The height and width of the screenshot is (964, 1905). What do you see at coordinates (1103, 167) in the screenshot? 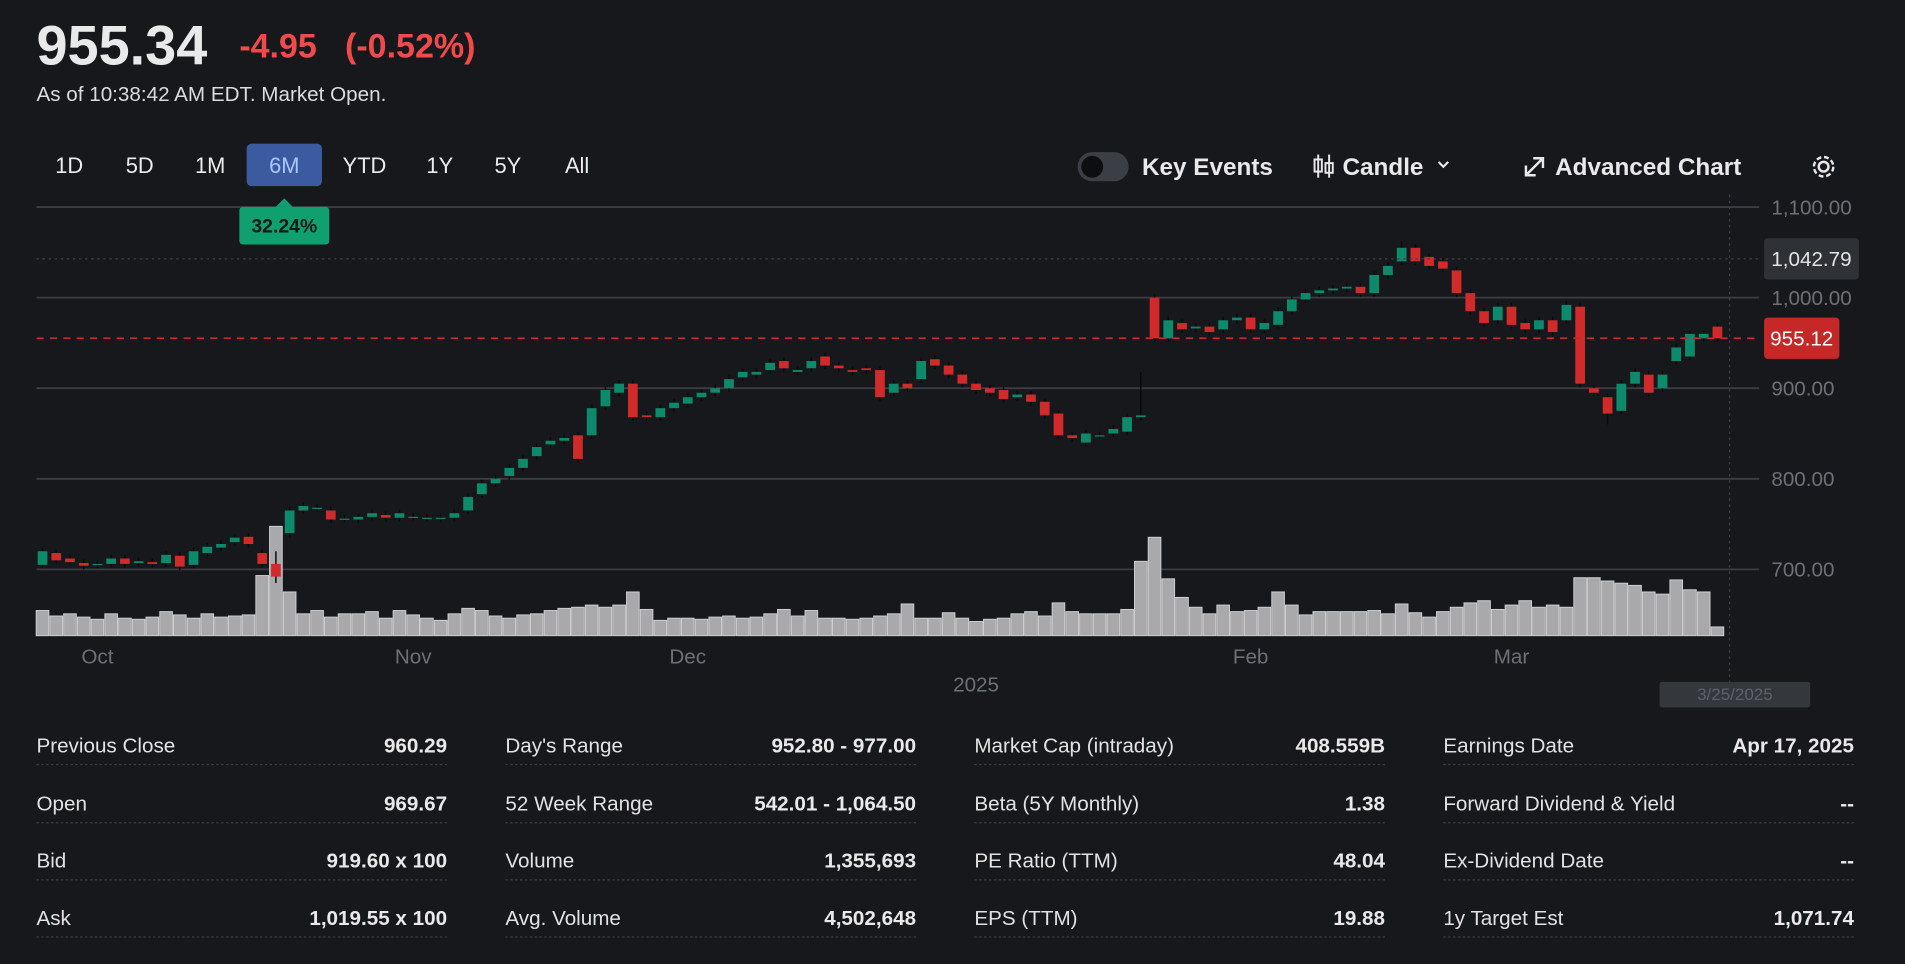
I see `toggle` at bounding box center [1103, 167].